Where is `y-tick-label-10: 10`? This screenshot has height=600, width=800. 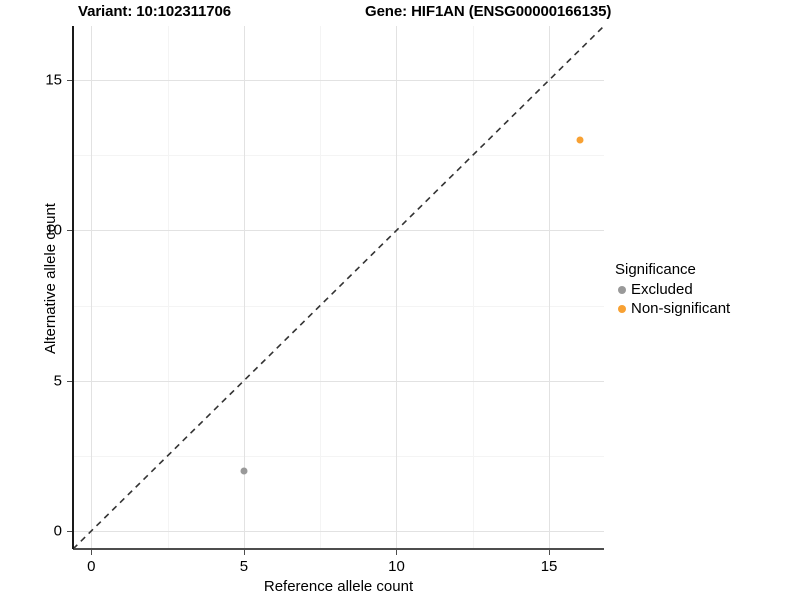
y-tick-label-10: 10 is located at coordinates (53, 230).